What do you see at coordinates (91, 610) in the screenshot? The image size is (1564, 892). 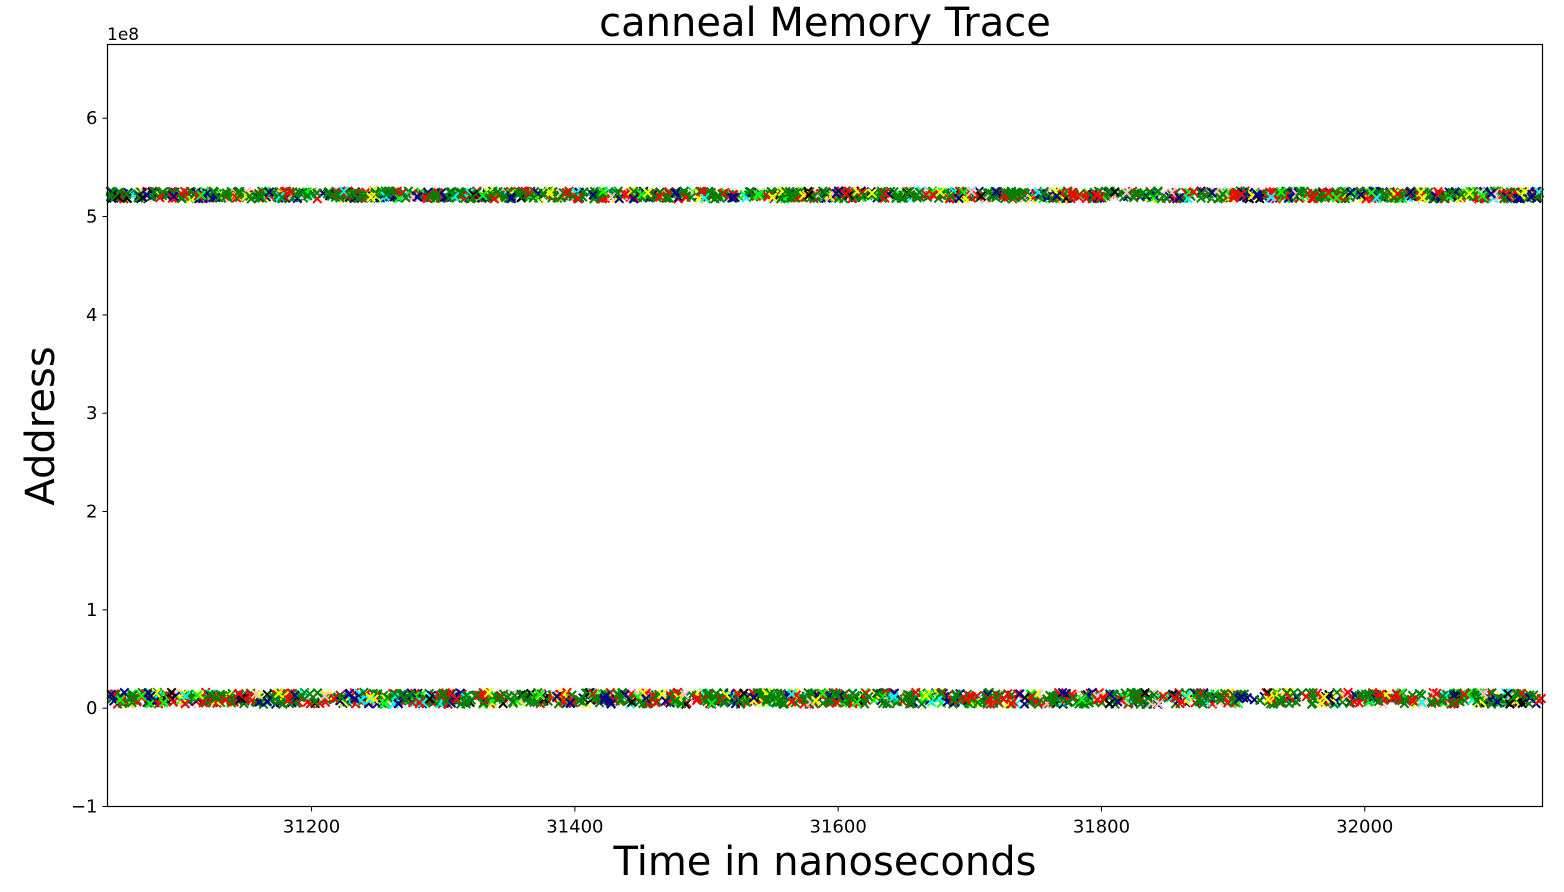 I see `y-tick-label: 1` at bounding box center [91, 610].